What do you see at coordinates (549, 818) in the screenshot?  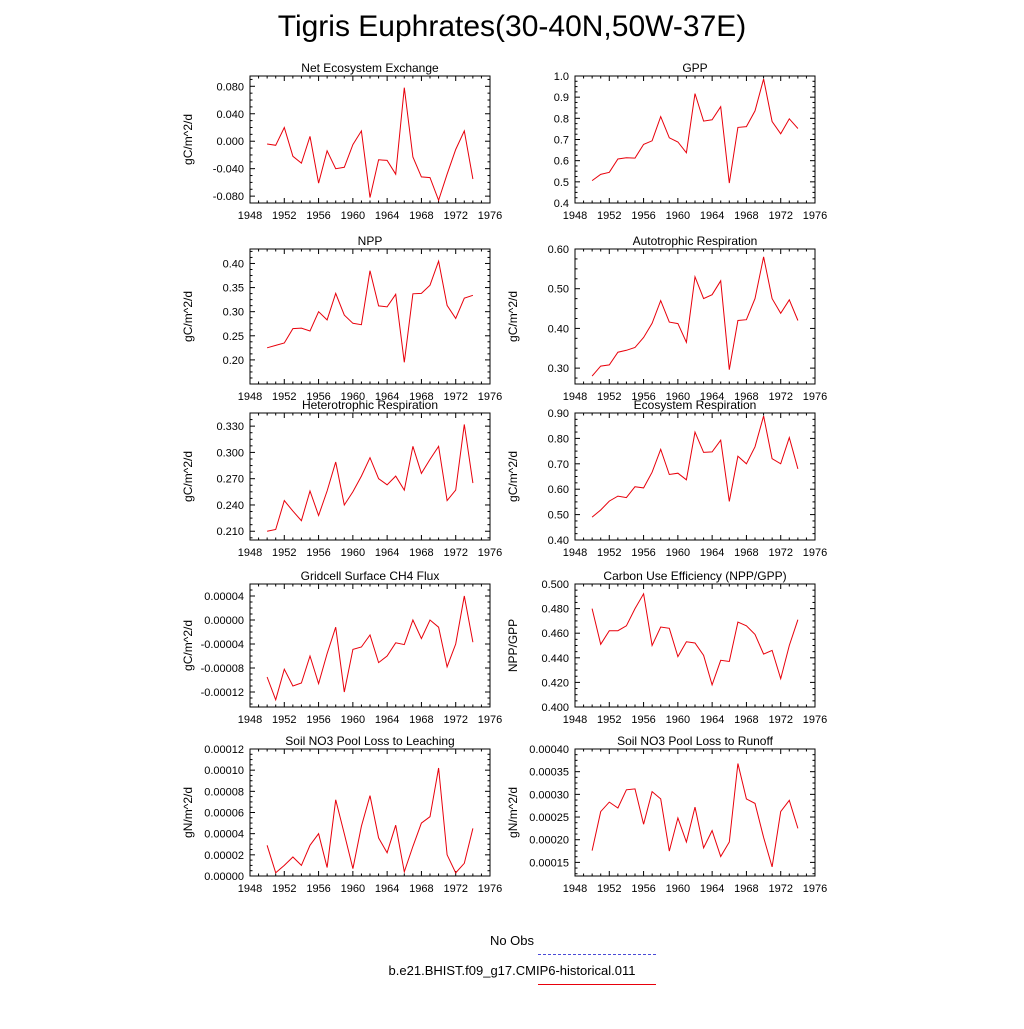 I see `y-tick-label: 0.00025` at bounding box center [549, 818].